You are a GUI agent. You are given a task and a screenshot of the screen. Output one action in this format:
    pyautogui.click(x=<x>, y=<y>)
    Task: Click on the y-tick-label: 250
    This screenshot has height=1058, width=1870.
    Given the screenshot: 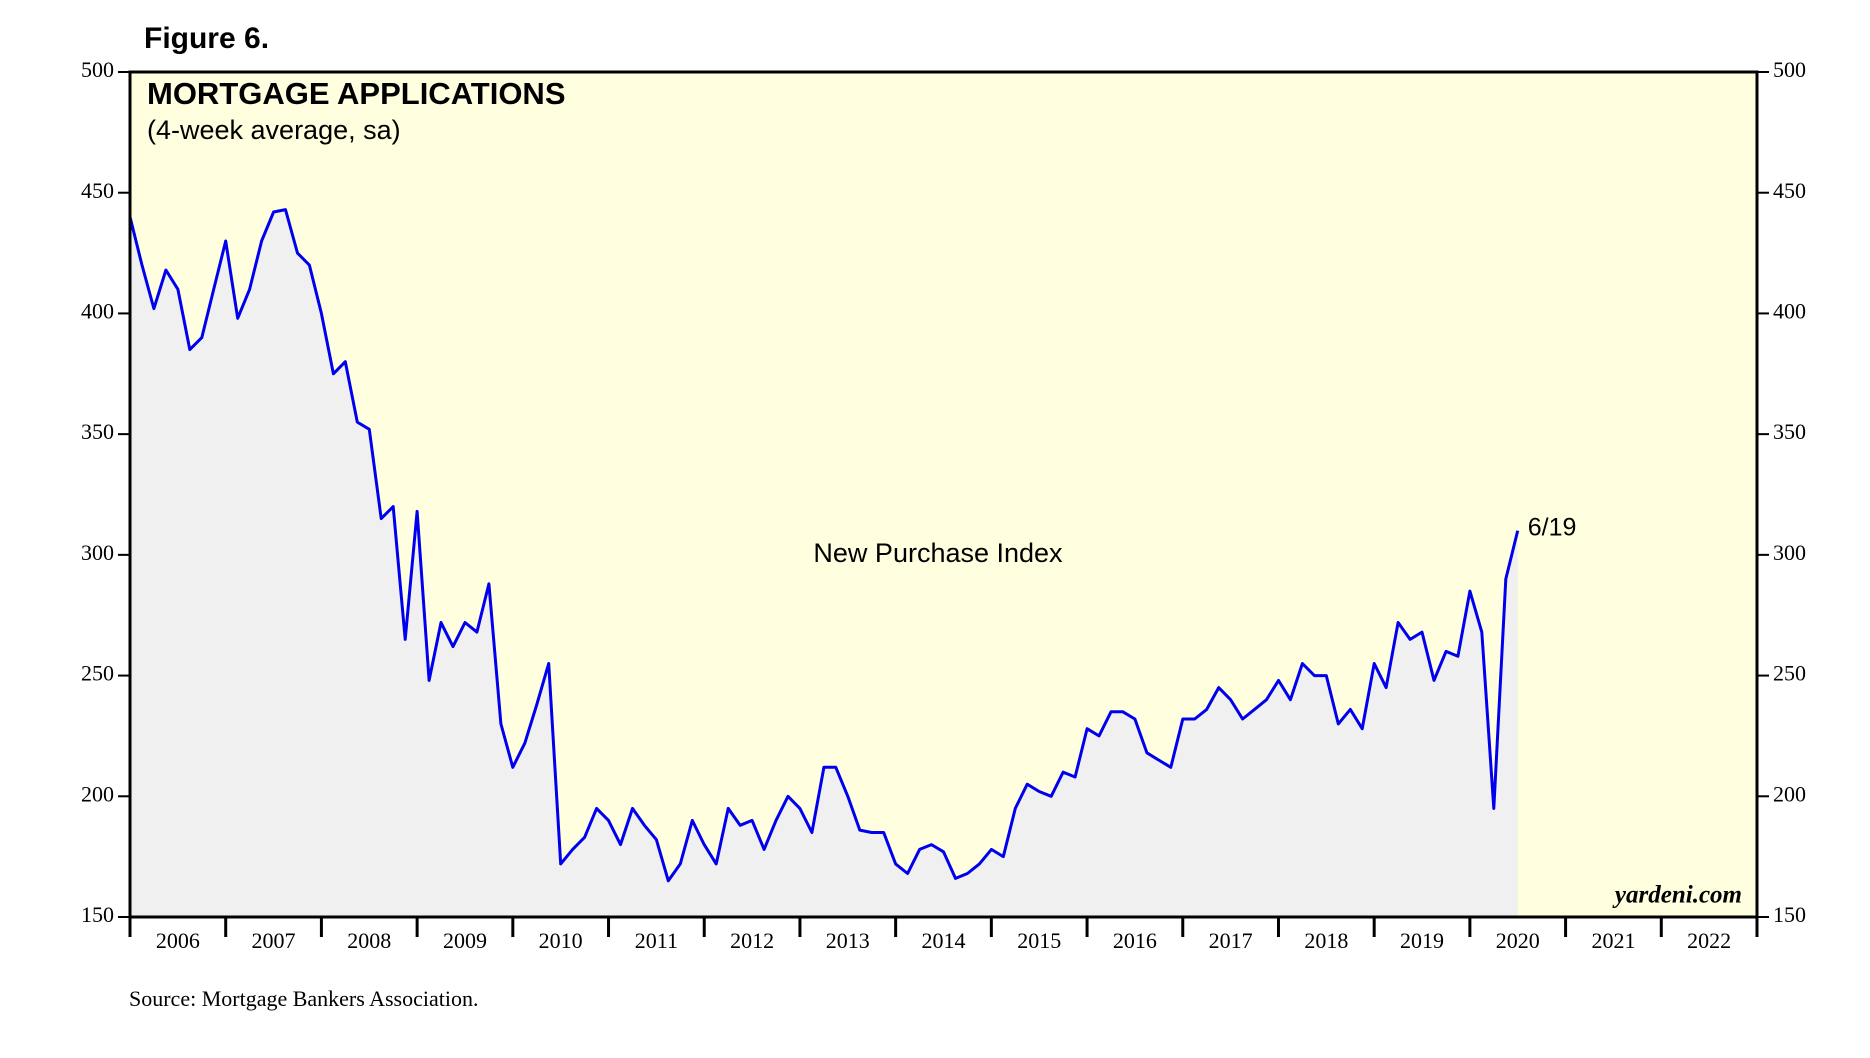 What is the action you would take?
    pyautogui.click(x=97, y=673)
    